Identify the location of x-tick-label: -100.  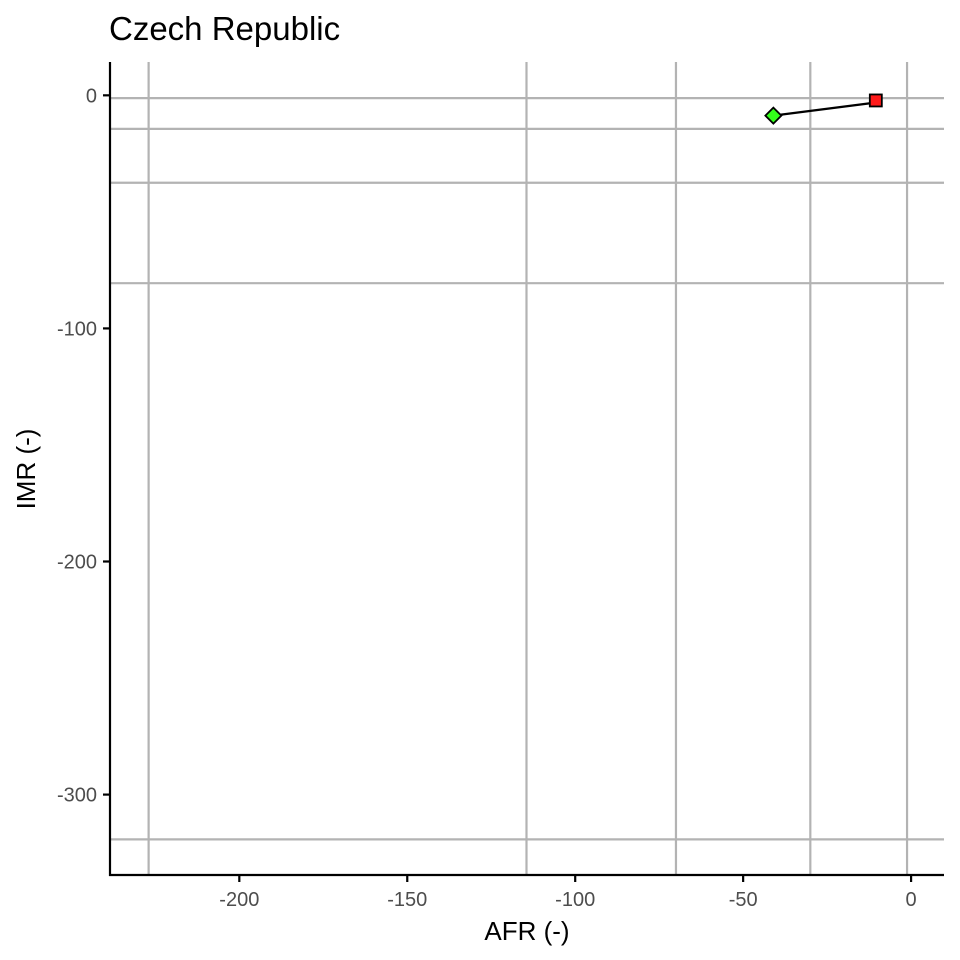
(575, 900).